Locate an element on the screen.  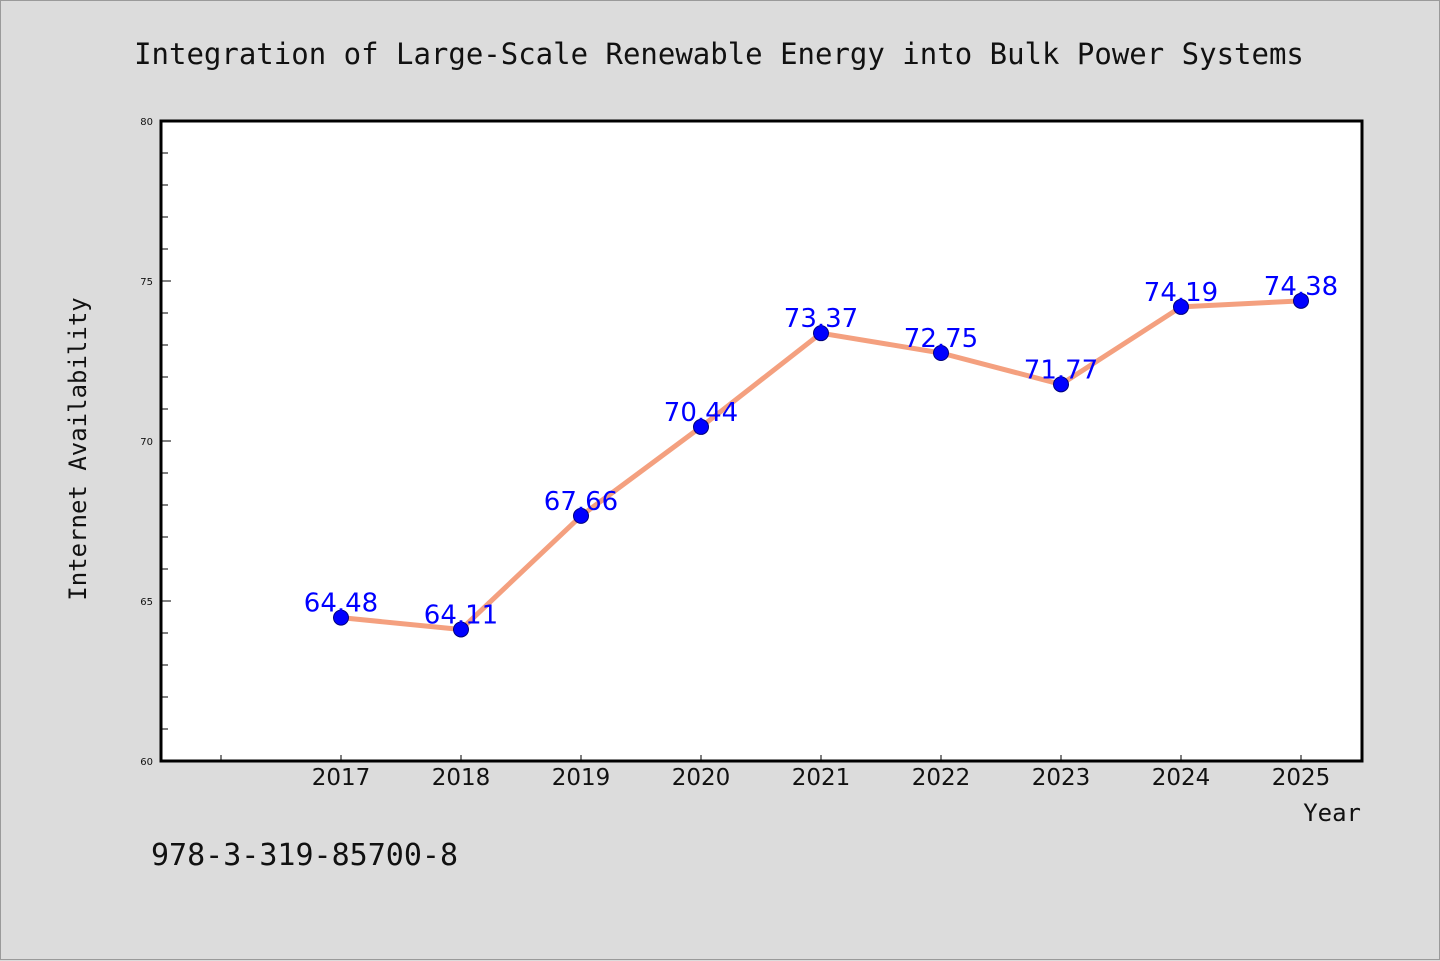
y-axis-label: Internet Availability is located at coordinates (78, 448).